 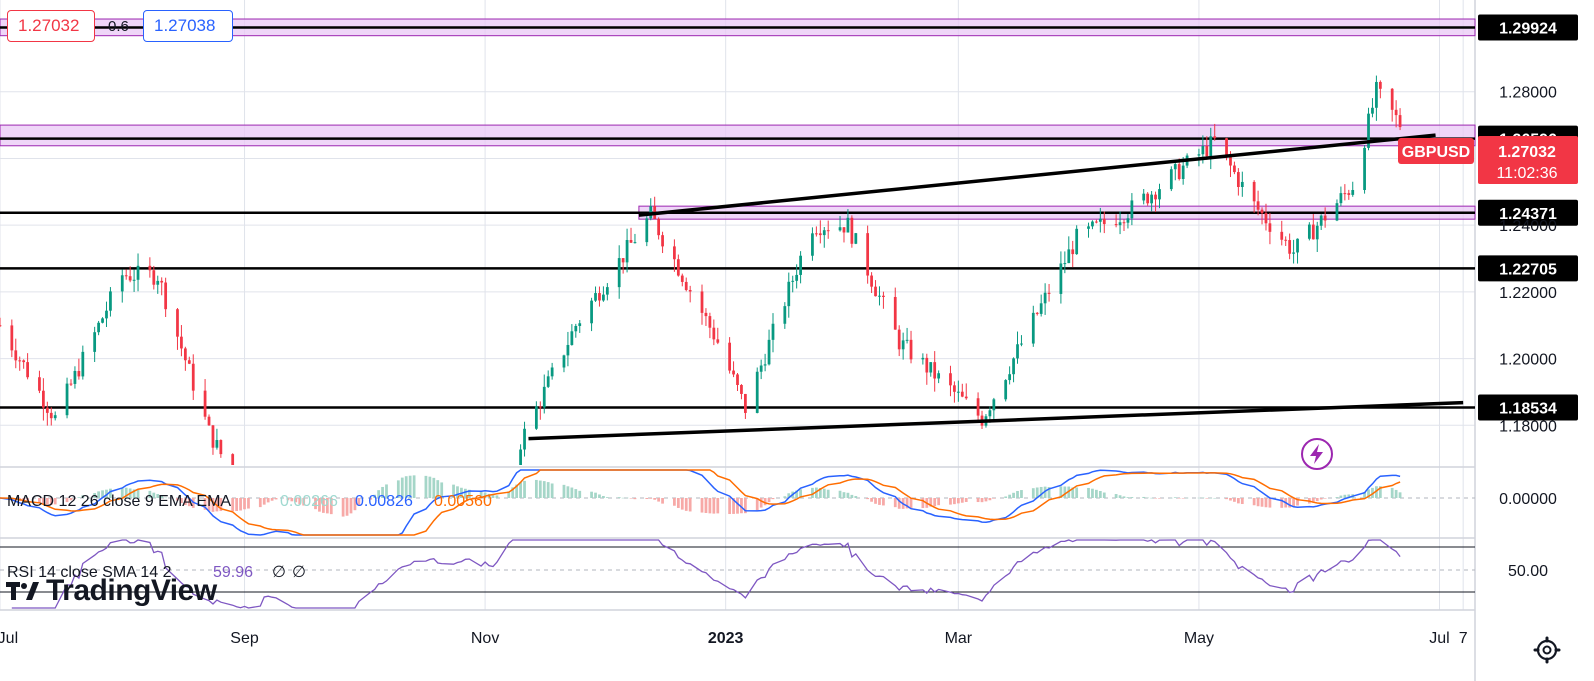 What do you see at coordinates (1526, 173) in the screenshot?
I see `bar-countdown: 11:02:36` at bounding box center [1526, 173].